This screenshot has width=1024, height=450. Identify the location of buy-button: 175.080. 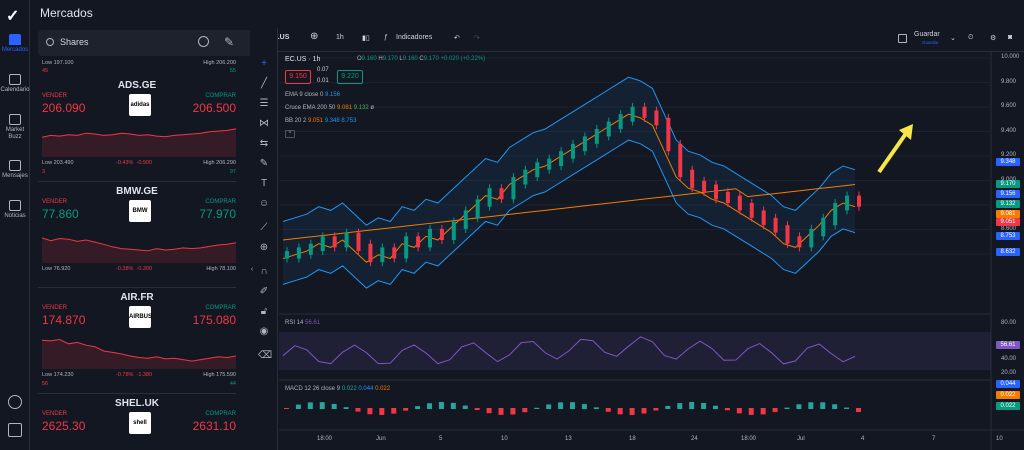
(214, 320).